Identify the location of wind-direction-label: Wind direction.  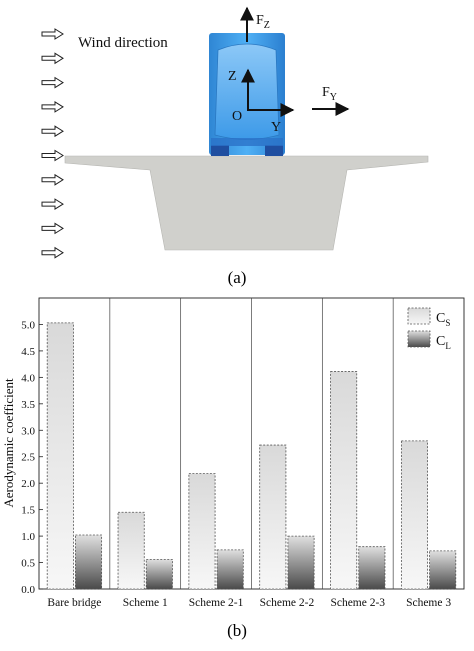
(123, 43).